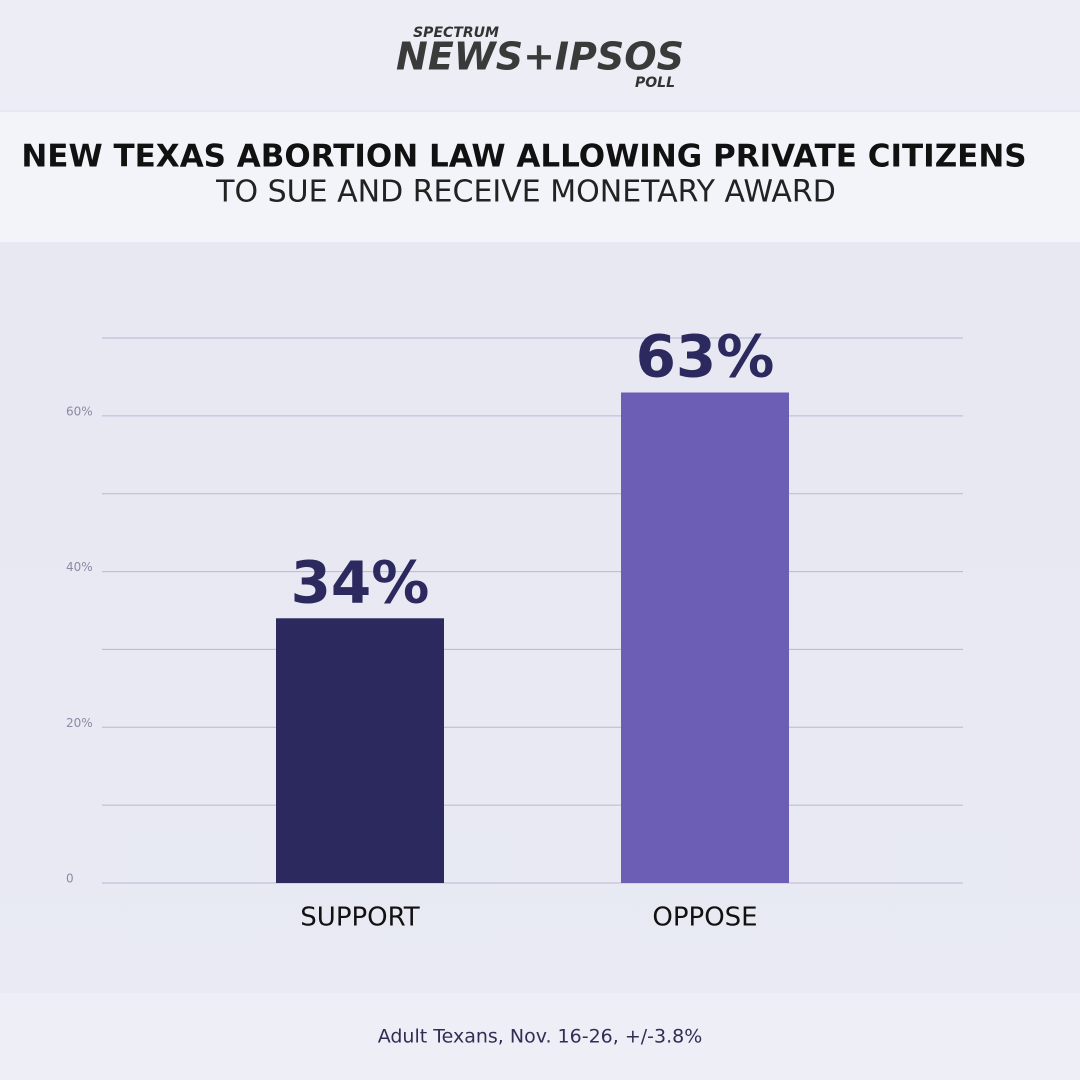  I want to click on footnote: Adult Texans, Nov. 16-26, +/-3.8%, so click(540, 1037).